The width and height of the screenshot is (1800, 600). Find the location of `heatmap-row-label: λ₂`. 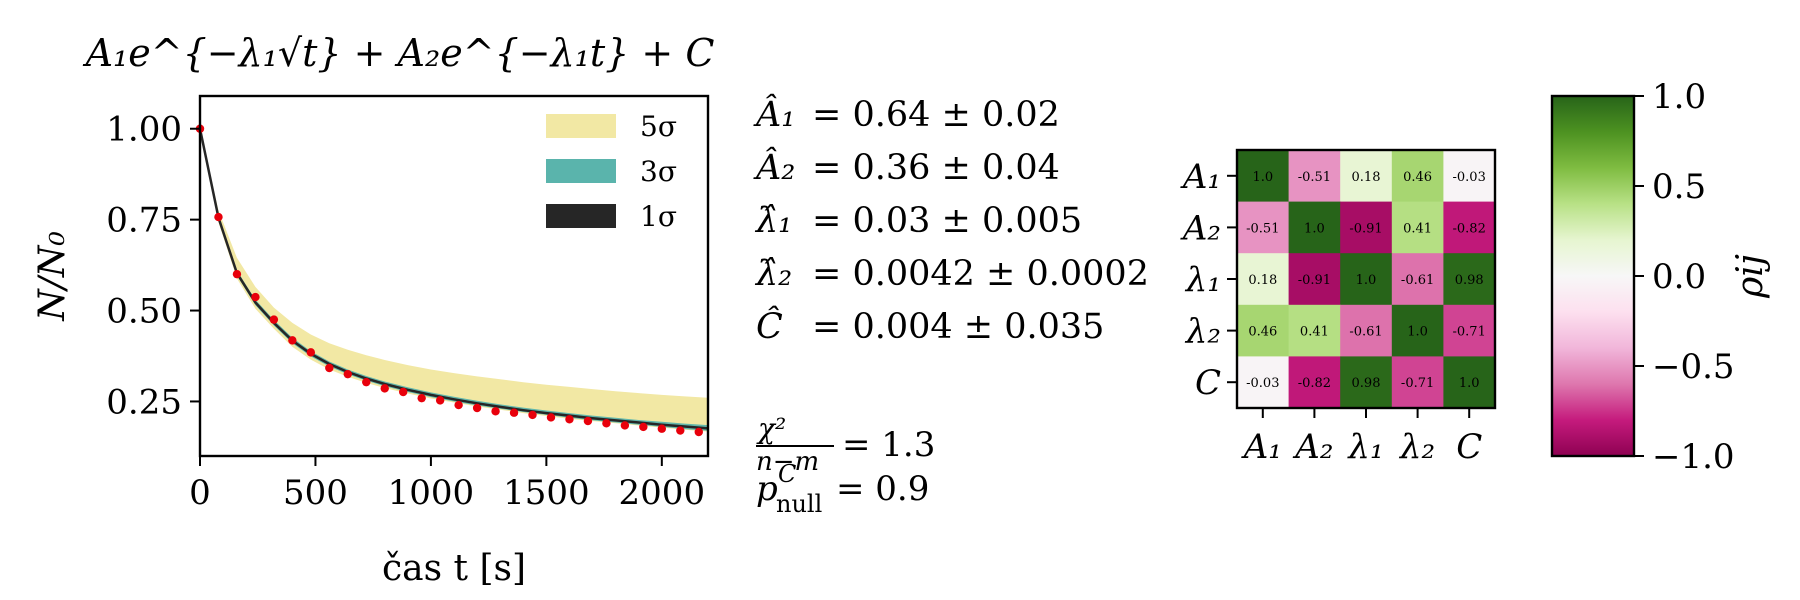

heatmap-row-label: λ₂ is located at coordinates (1202, 332).